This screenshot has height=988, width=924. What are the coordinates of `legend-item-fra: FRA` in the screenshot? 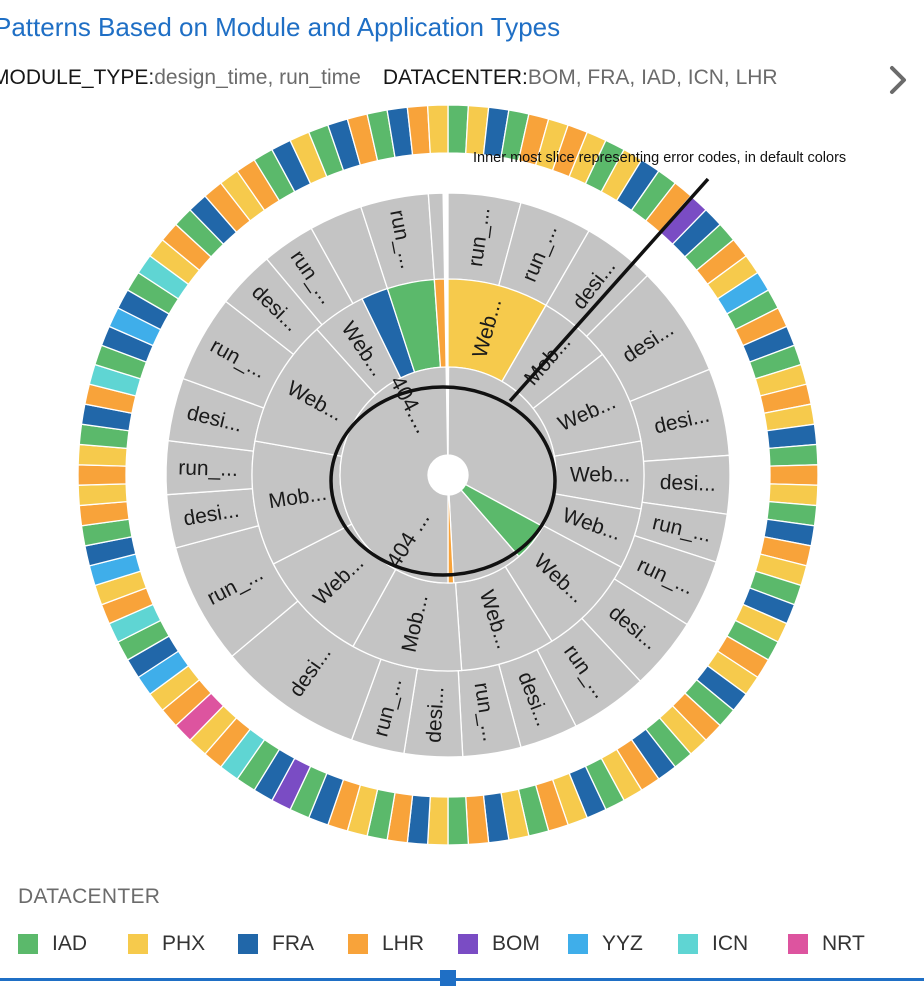 It's located at (276, 944).